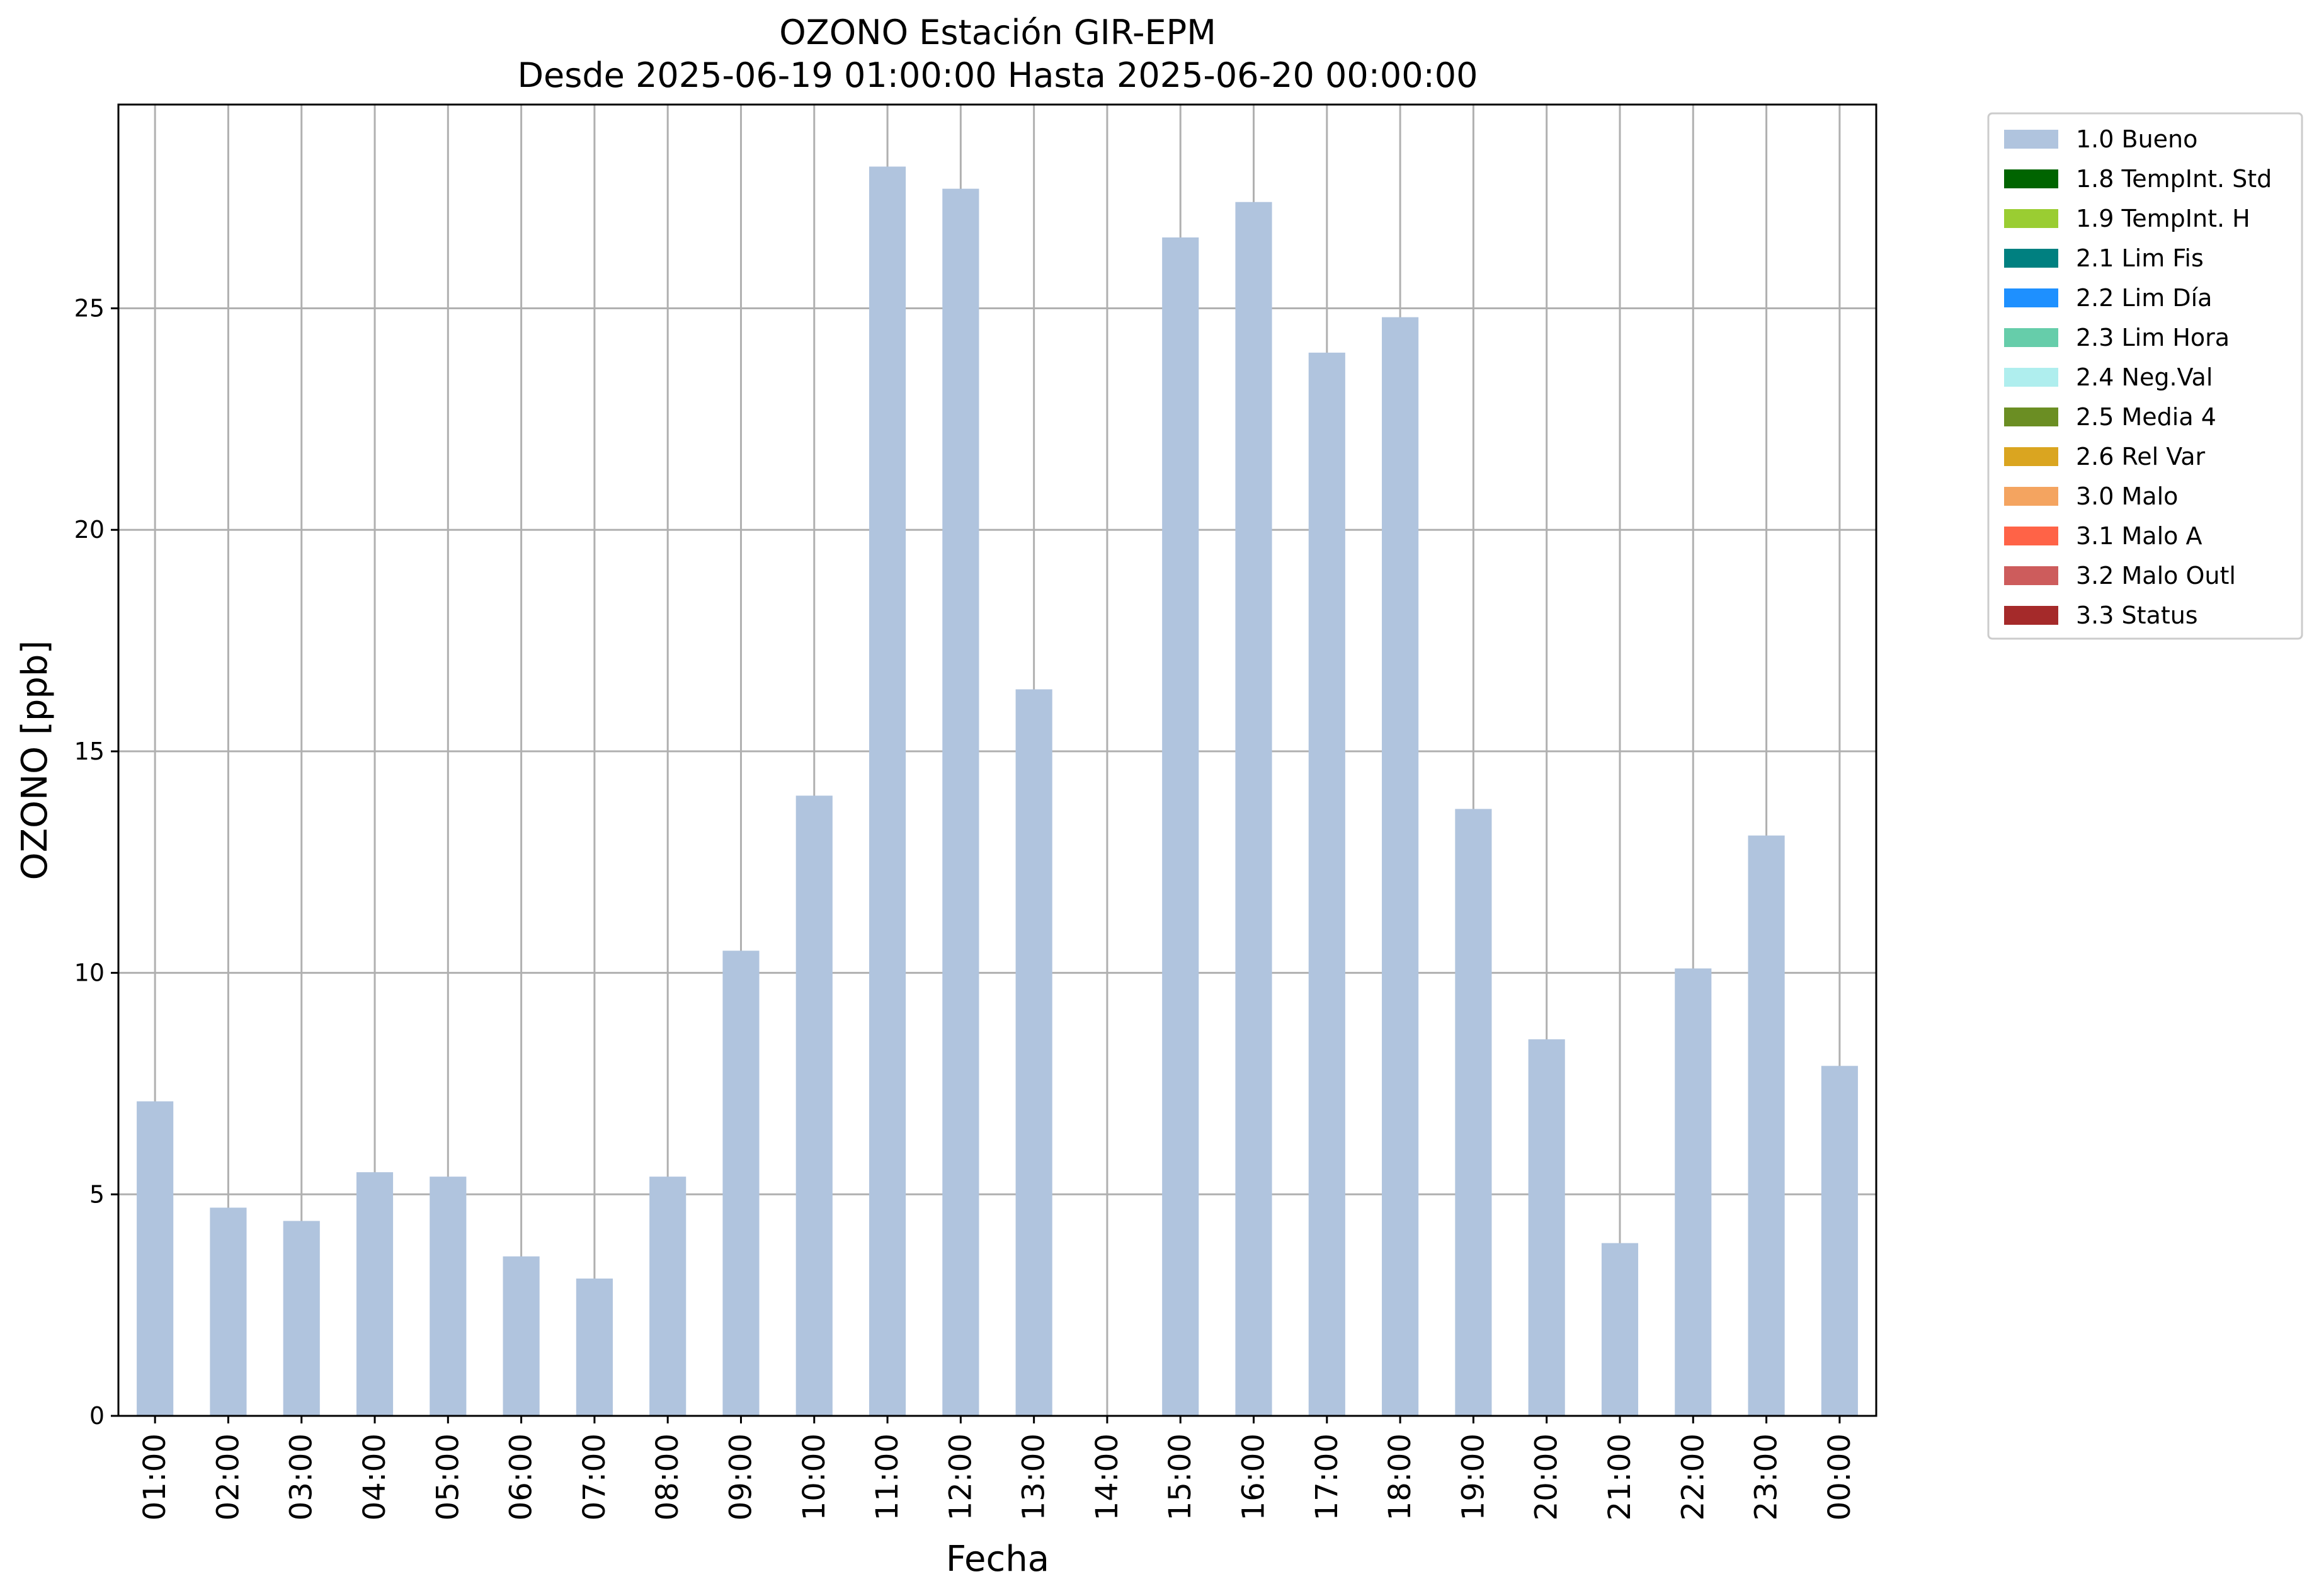 This screenshot has width=2319, height=1596. Describe the element at coordinates (1254, 1477) in the screenshot. I see `x-tick-label: 16:00` at that location.